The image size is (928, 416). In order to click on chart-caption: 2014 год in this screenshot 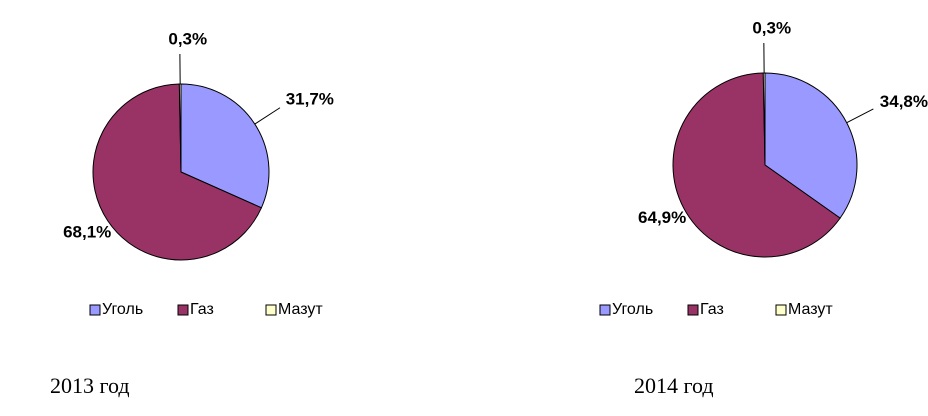, I will do `click(674, 385)`.